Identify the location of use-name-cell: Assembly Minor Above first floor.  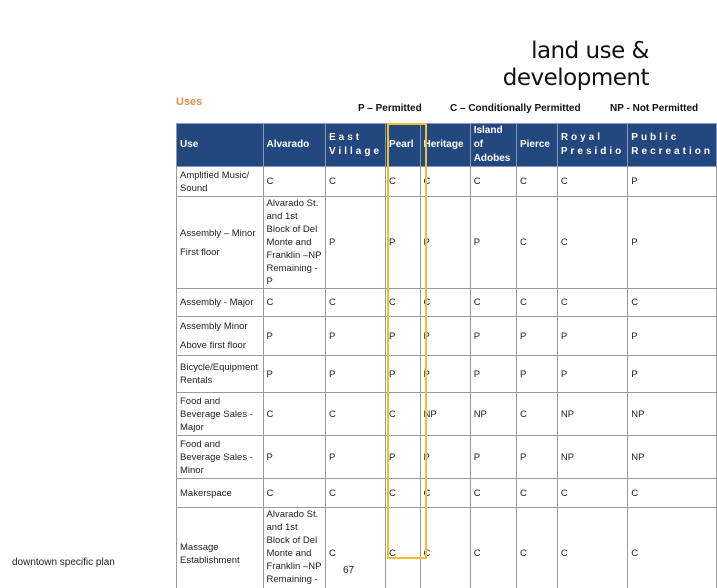
(220, 336).